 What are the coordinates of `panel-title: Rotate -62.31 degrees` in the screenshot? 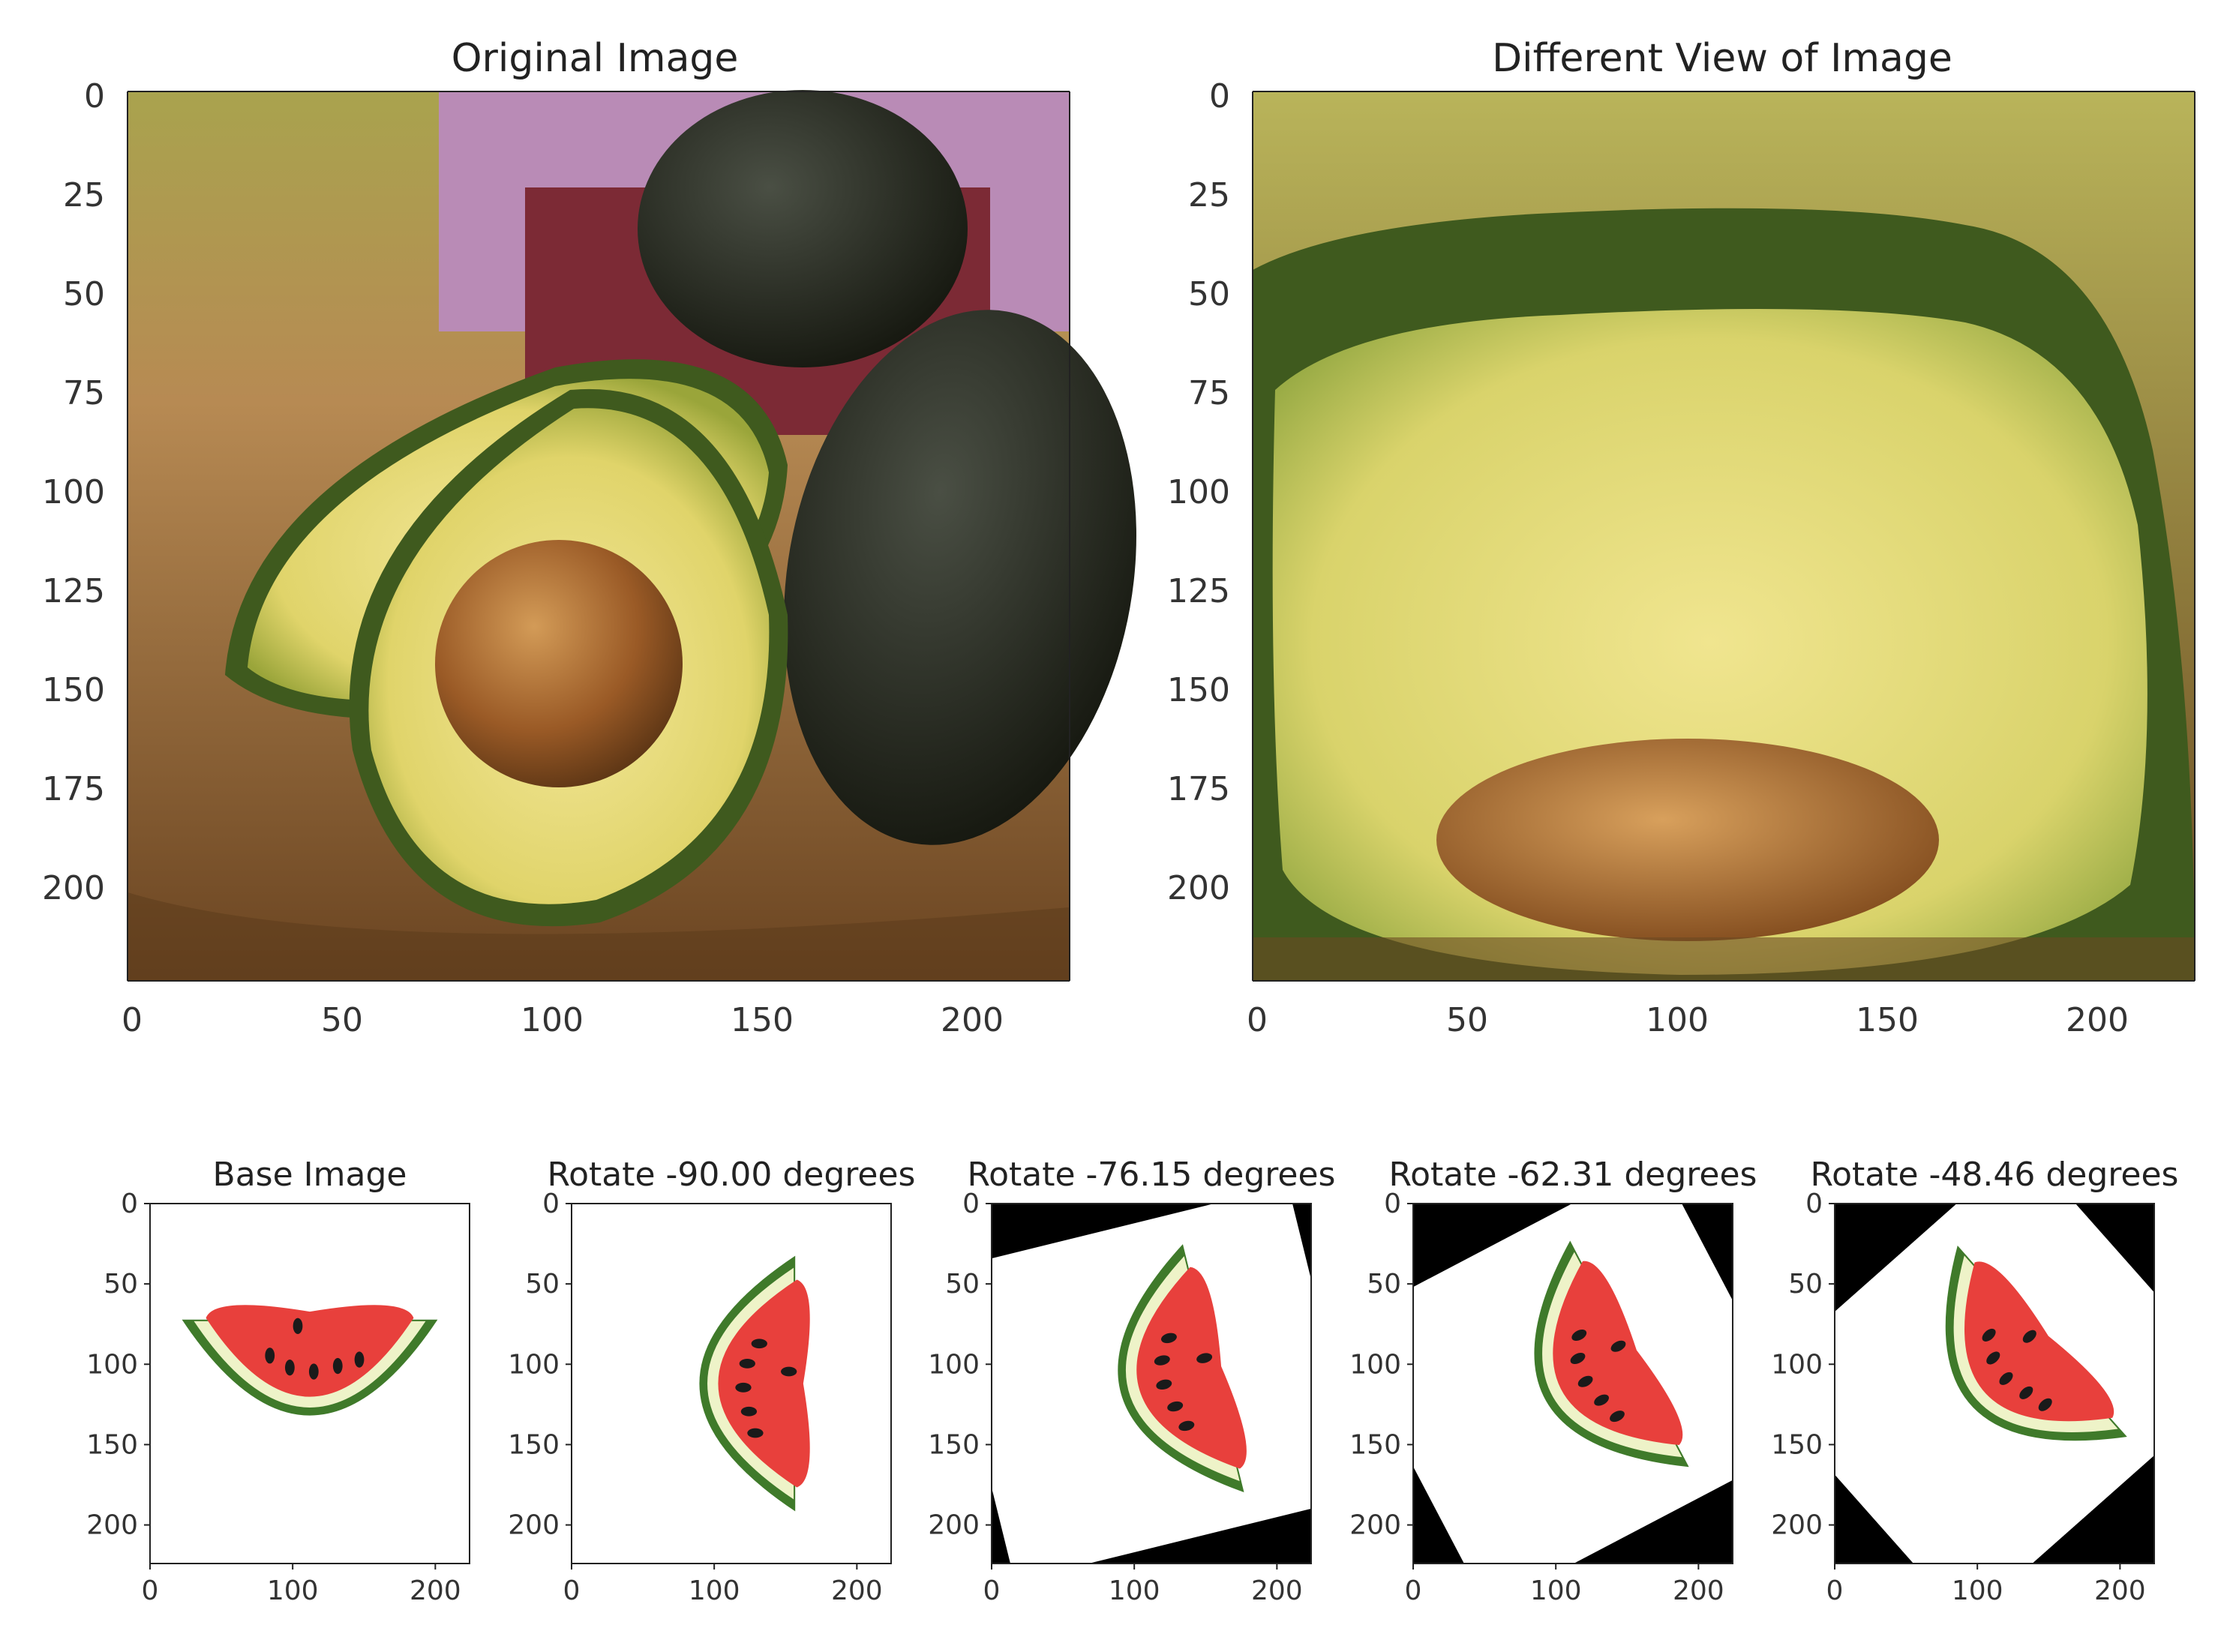 It's located at (1573, 1175).